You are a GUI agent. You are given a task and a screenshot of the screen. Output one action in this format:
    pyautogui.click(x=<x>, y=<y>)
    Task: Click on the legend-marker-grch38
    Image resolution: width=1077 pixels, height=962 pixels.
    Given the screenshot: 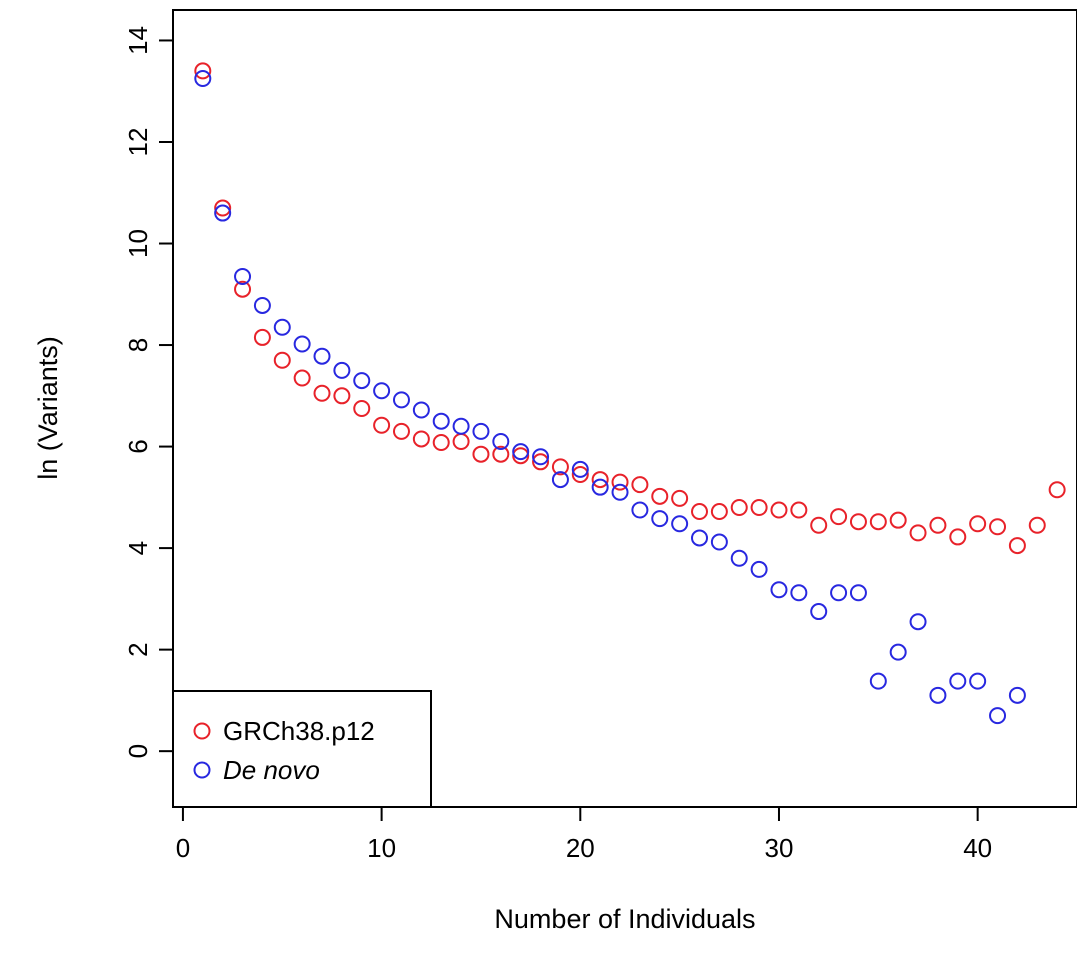 What is the action you would take?
    pyautogui.click(x=202, y=731)
    